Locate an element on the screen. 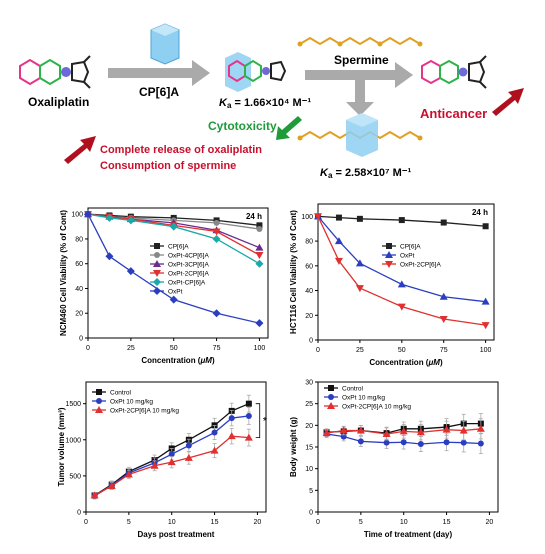  y-axis-label: Tumor volume (mm³) is located at coordinates (61, 446).